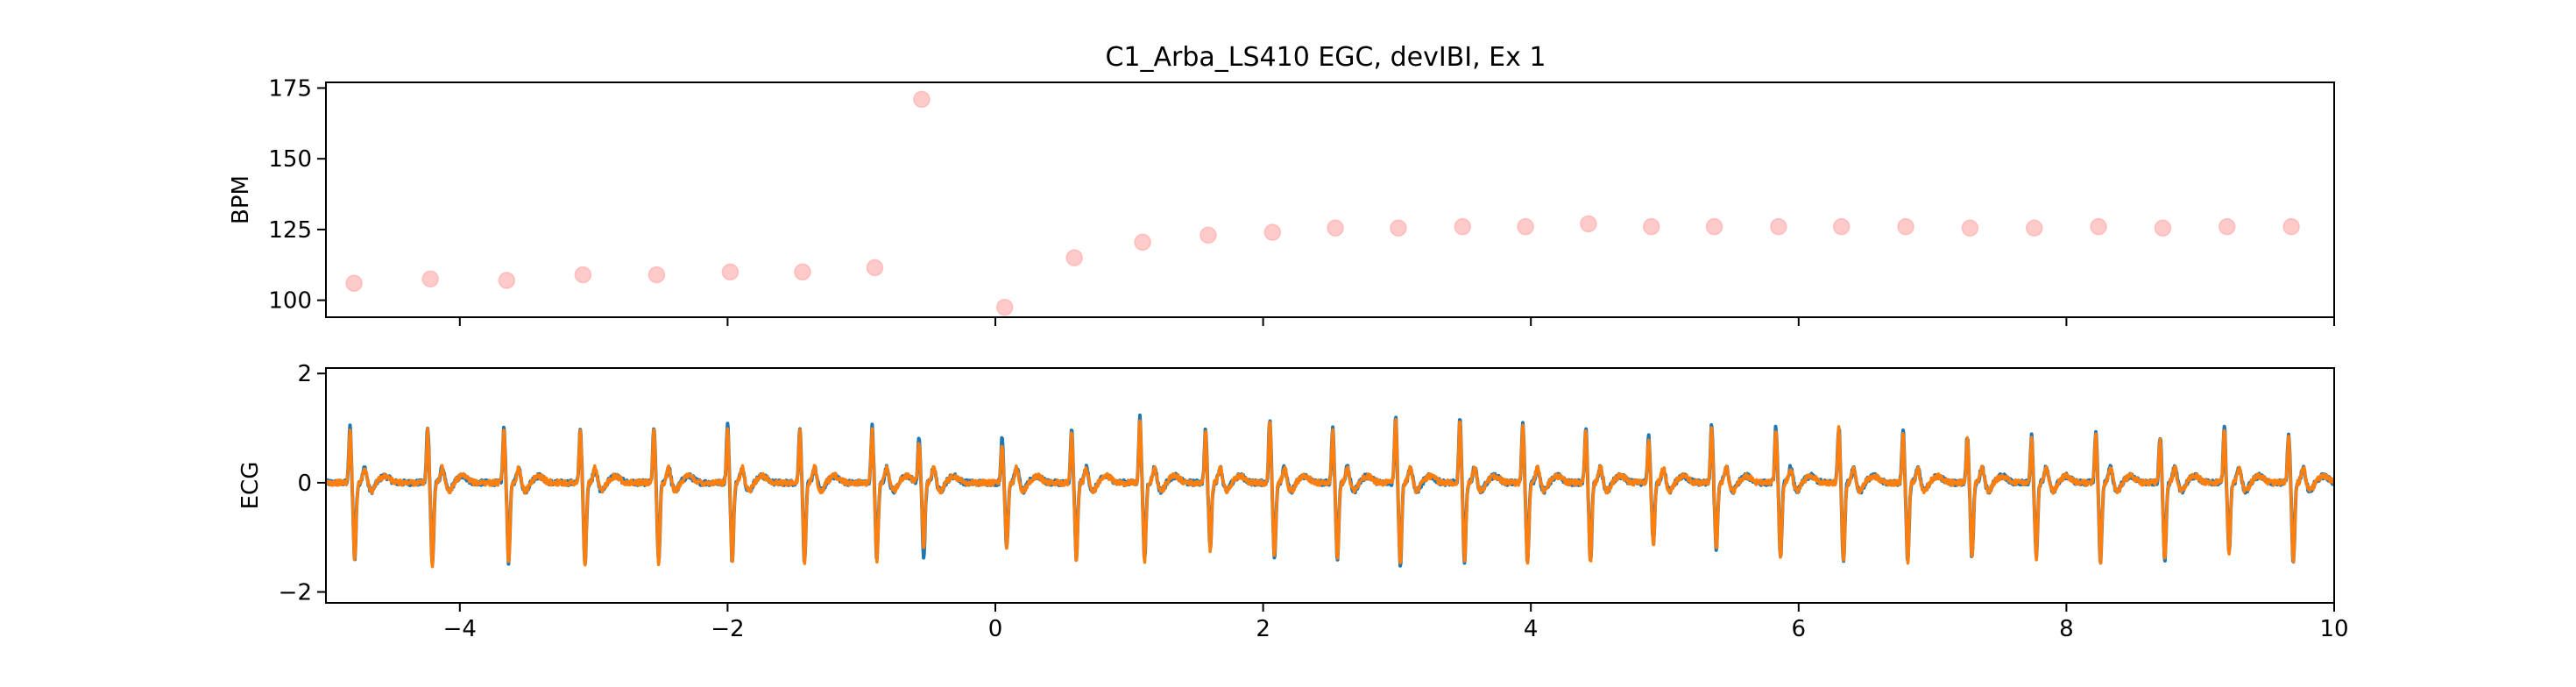  I want to click on ecg-xtick-label: 2, so click(1263, 629).